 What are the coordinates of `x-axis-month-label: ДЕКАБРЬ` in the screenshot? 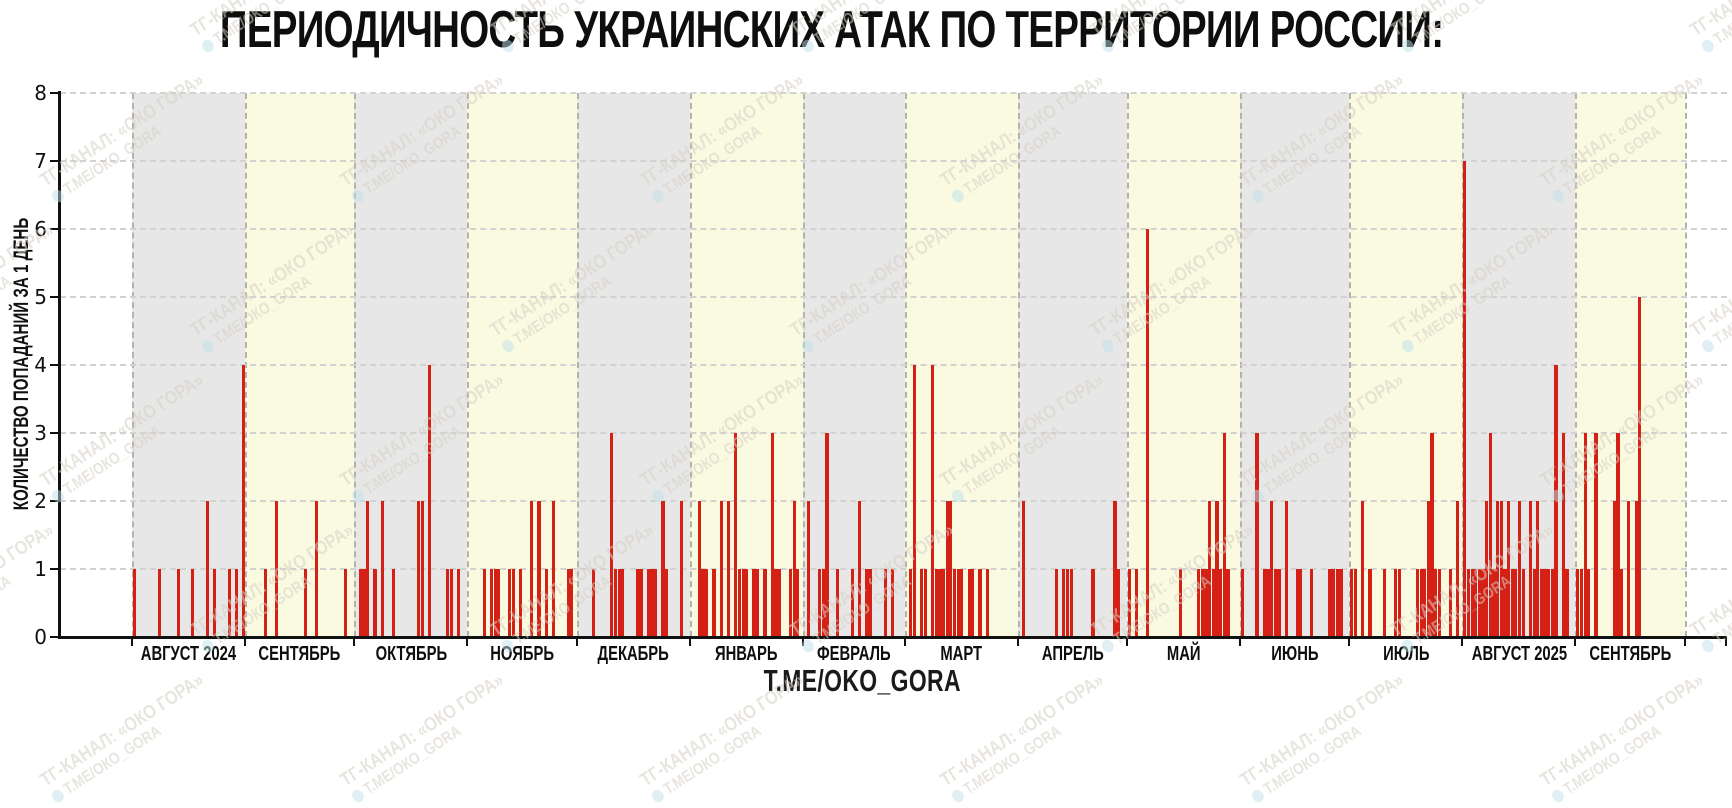 It's located at (633, 654).